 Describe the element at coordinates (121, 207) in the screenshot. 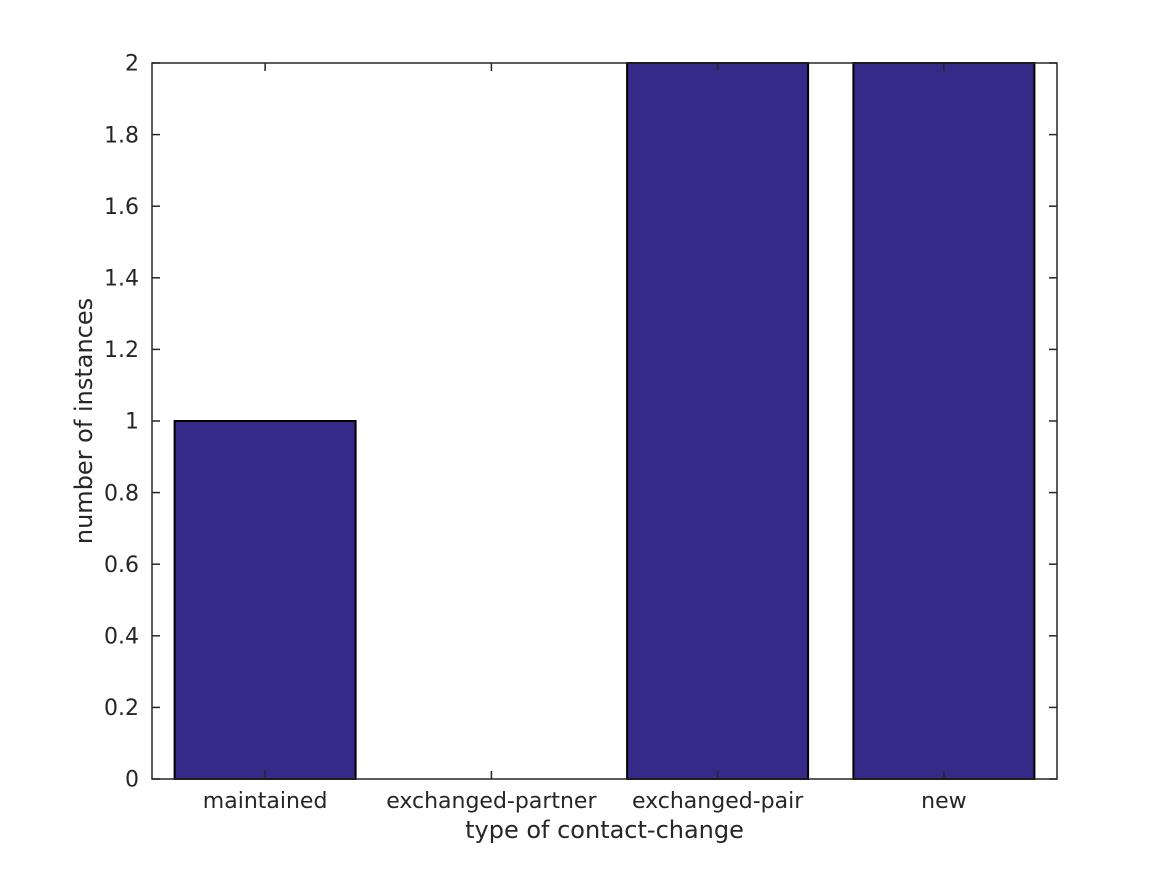

I see `y-tick-label: 1.6` at that location.